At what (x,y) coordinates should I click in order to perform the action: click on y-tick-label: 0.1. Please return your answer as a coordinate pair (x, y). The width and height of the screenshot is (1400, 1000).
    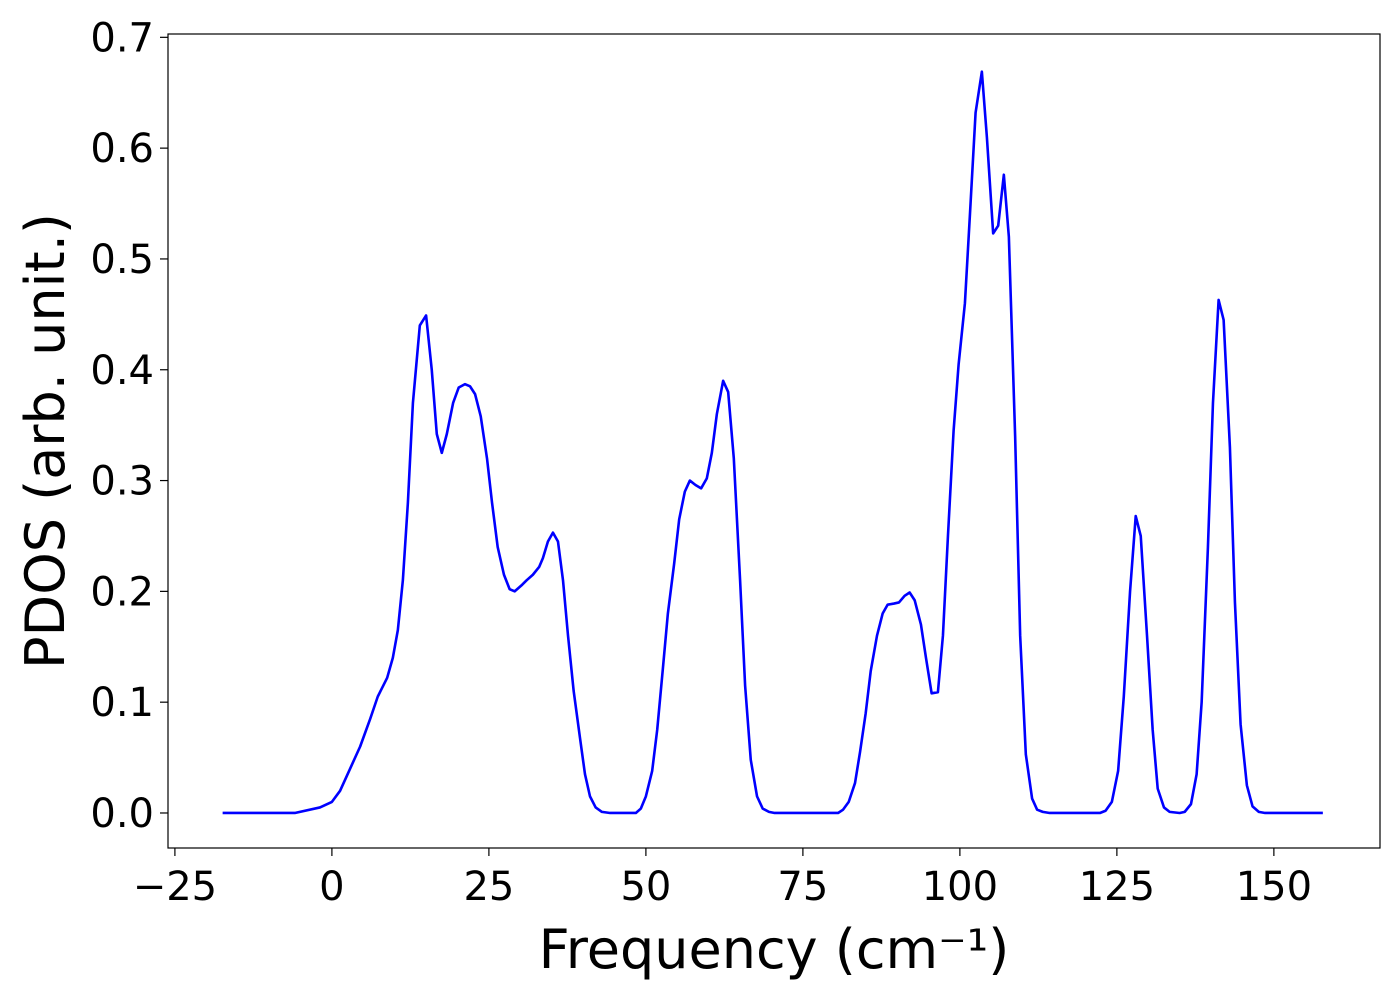
    Looking at the image, I should click on (122, 703).